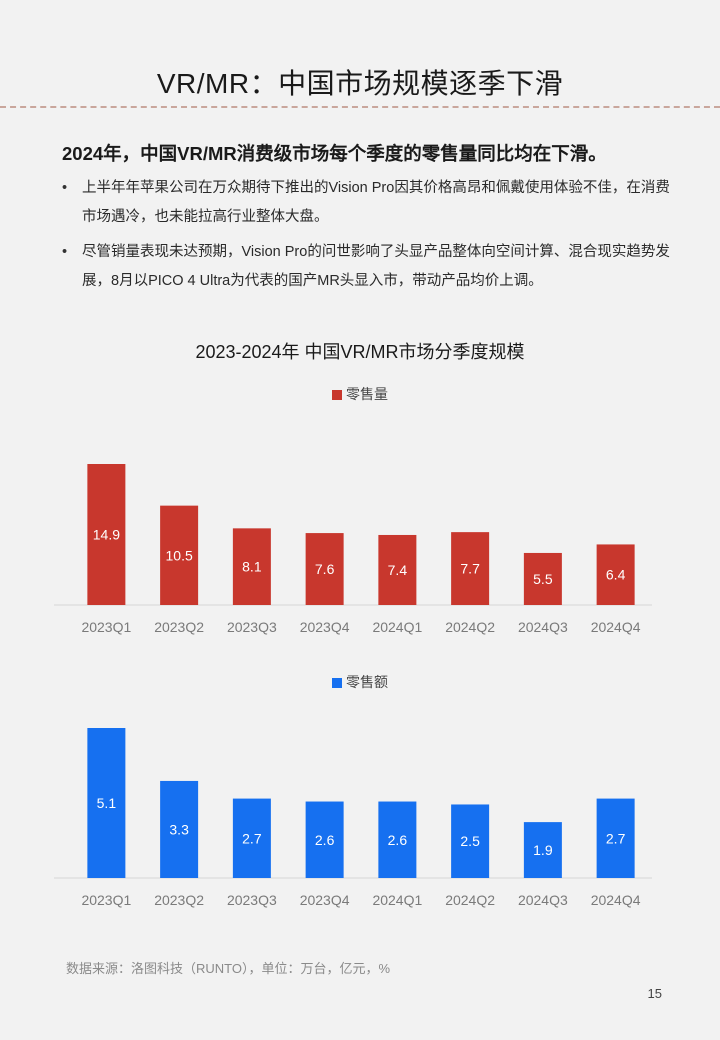 This screenshot has height=1040, width=720. I want to click on data-label-2024Q2: 7.7, so click(470, 569).